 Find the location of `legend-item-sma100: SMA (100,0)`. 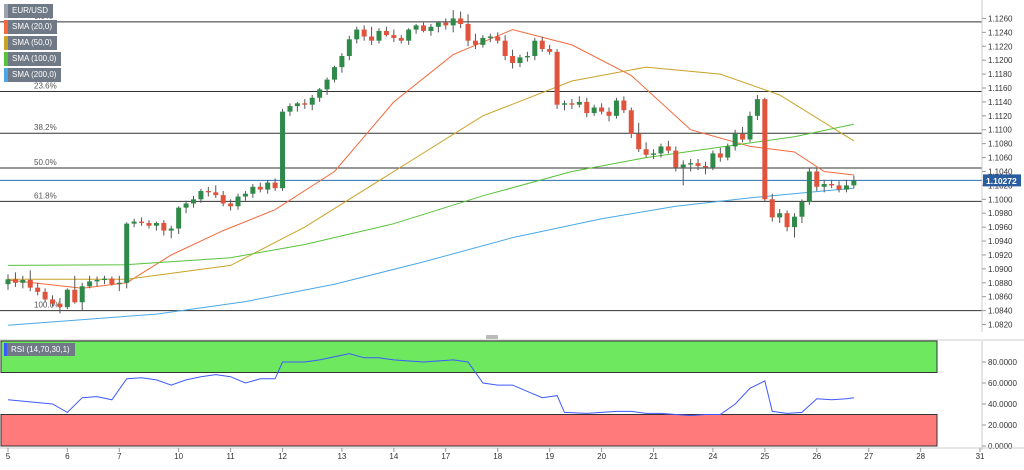

legend-item-sma100: SMA (100,0) is located at coordinates (33, 59).